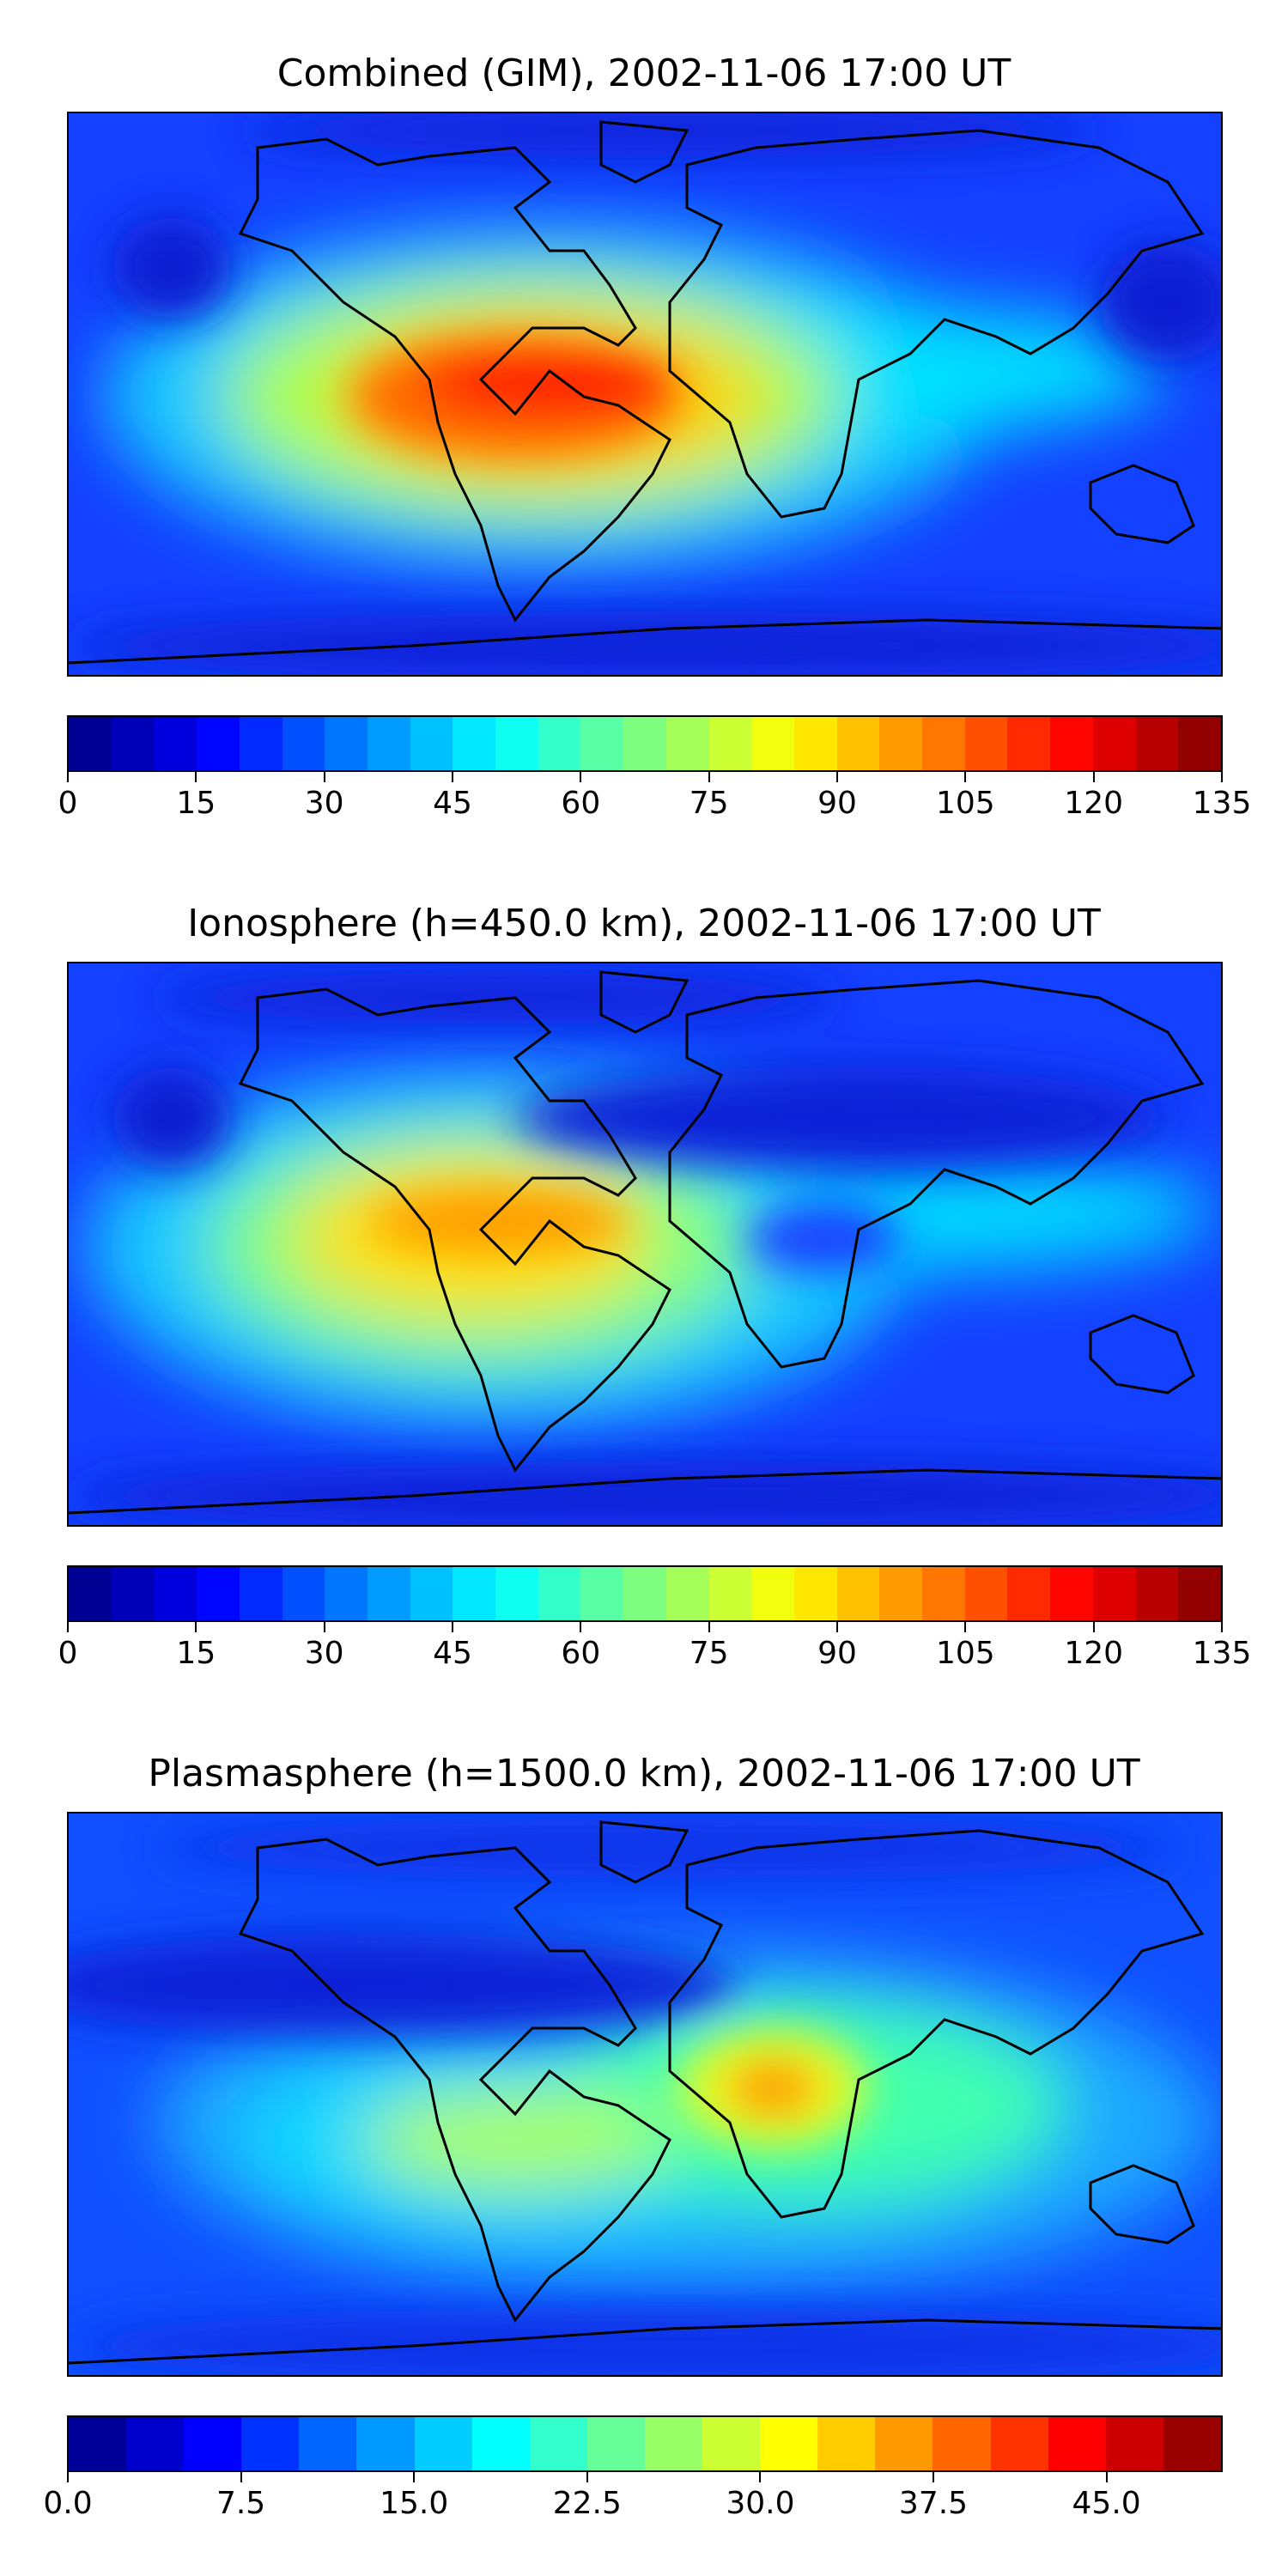 The height and width of the screenshot is (2576, 1288). What do you see at coordinates (654, 797) in the screenshot?
I see `panel-1-colorbar-ticks: 0 15 30 45 60 75 90 105 120 135` at bounding box center [654, 797].